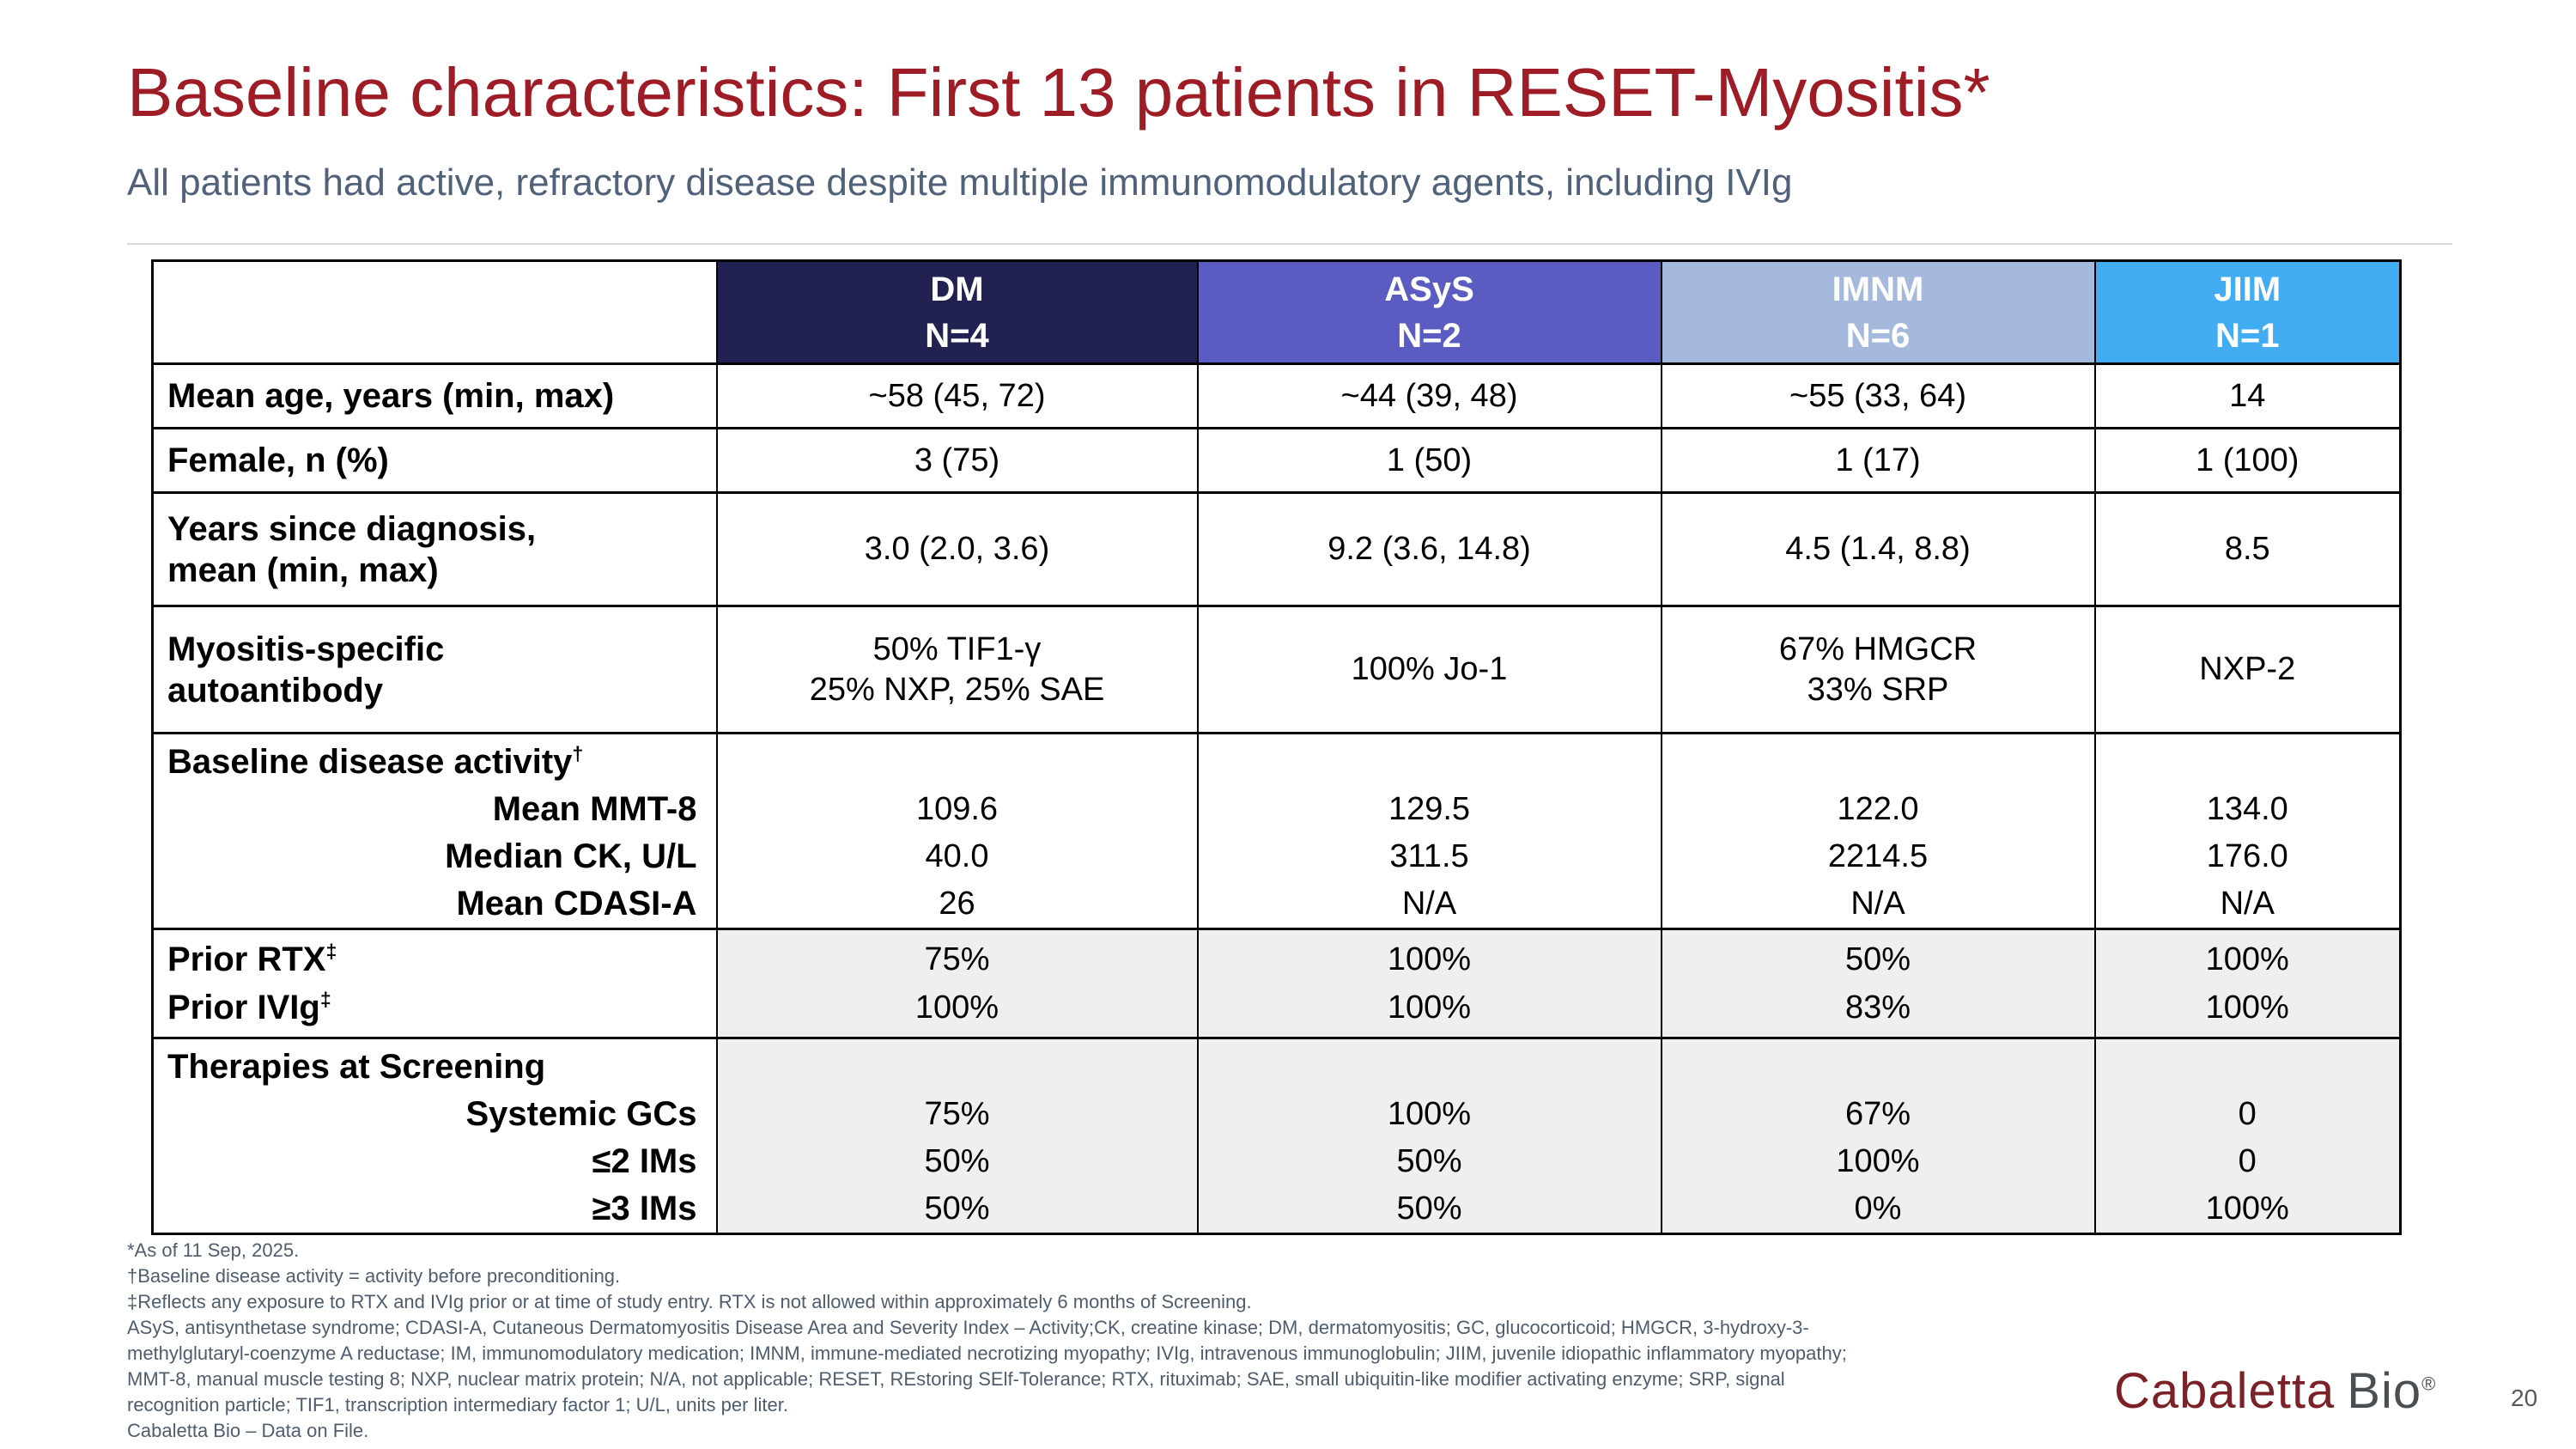 The image size is (2576, 1449). Describe the element at coordinates (594, 809) in the screenshot. I see `sub-row-label: Mean MMT-8` at that location.